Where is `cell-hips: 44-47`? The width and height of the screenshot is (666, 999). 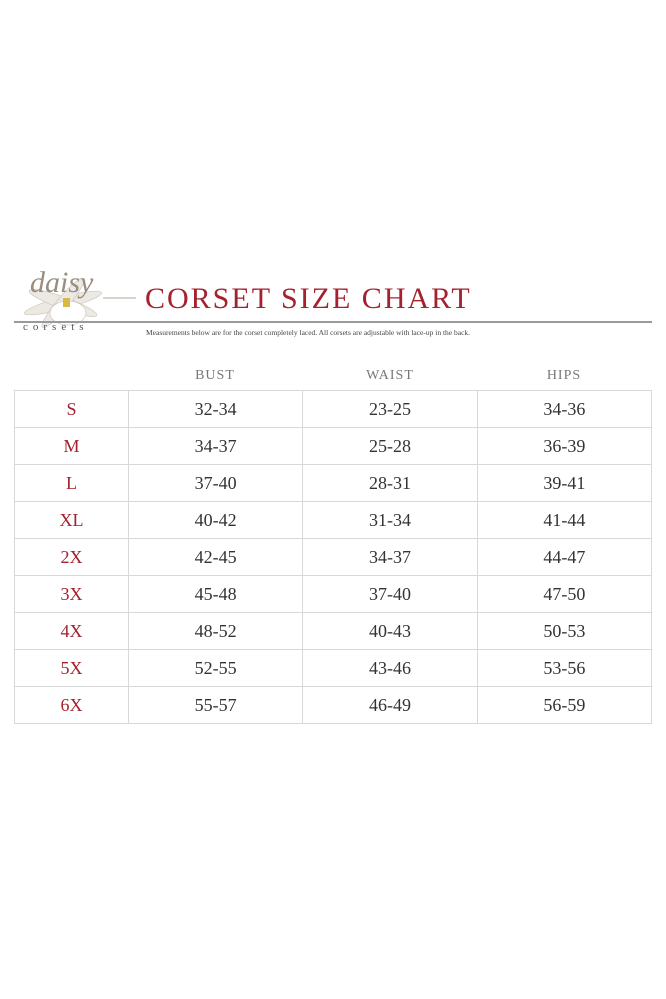 cell-hips: 44-47 is located at coordinates (564, 557).